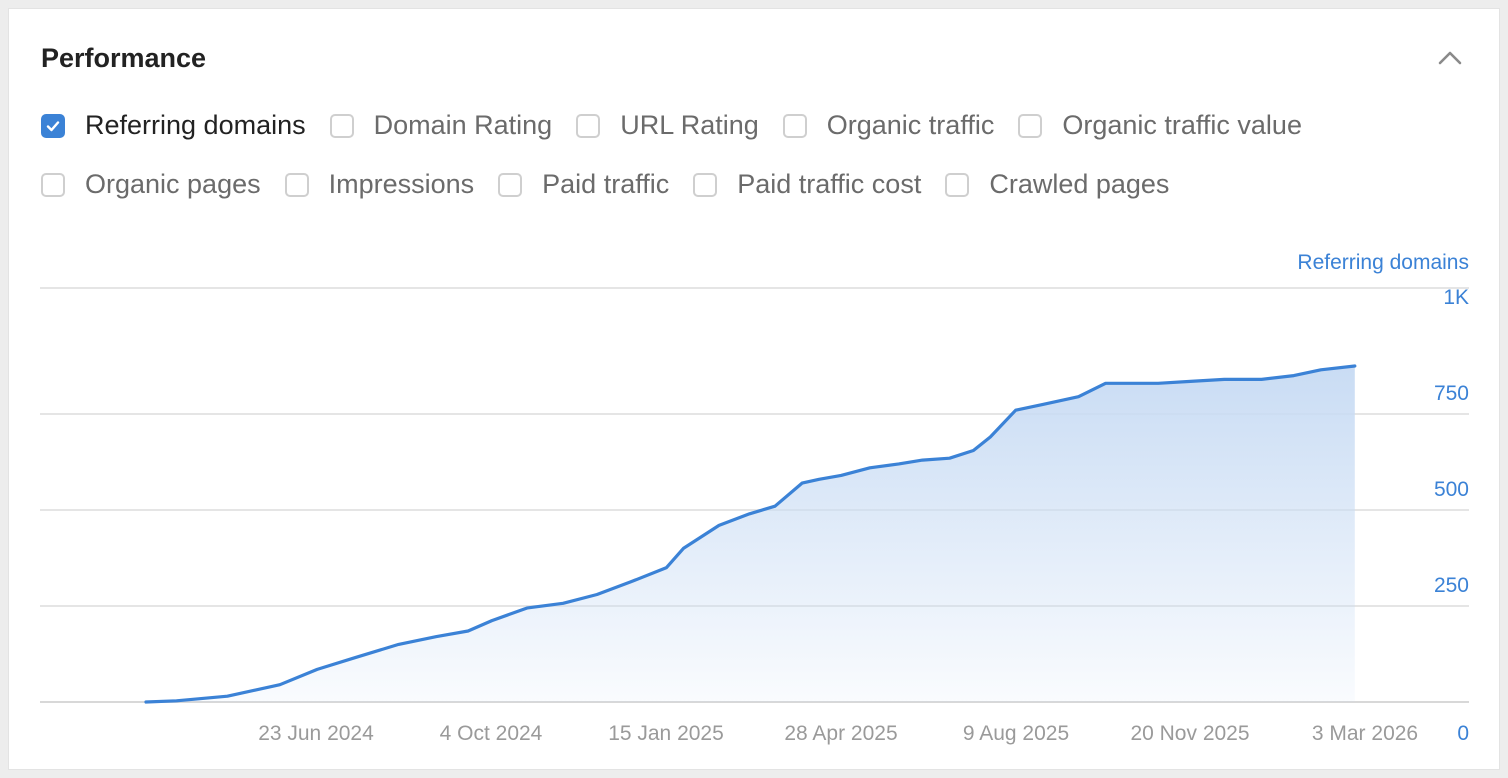  Describe the element at coordinates (666, 733) in the screenshot. I see `x-tick-label: 15 Jan 2025` at that location.